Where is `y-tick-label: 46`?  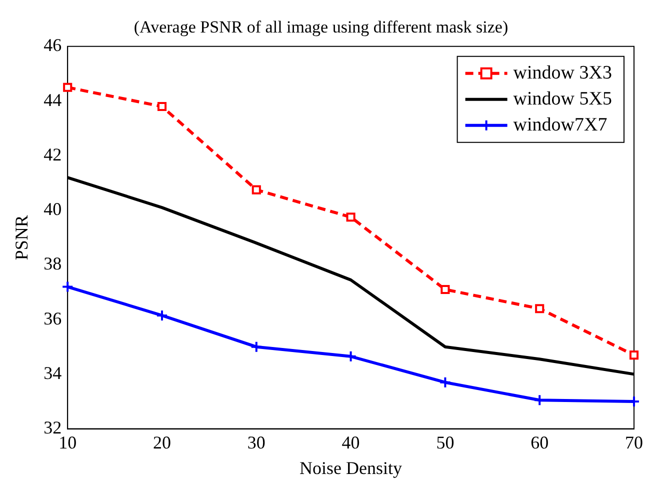 y-tick-label: 46 is located at coordinates (53, 45).